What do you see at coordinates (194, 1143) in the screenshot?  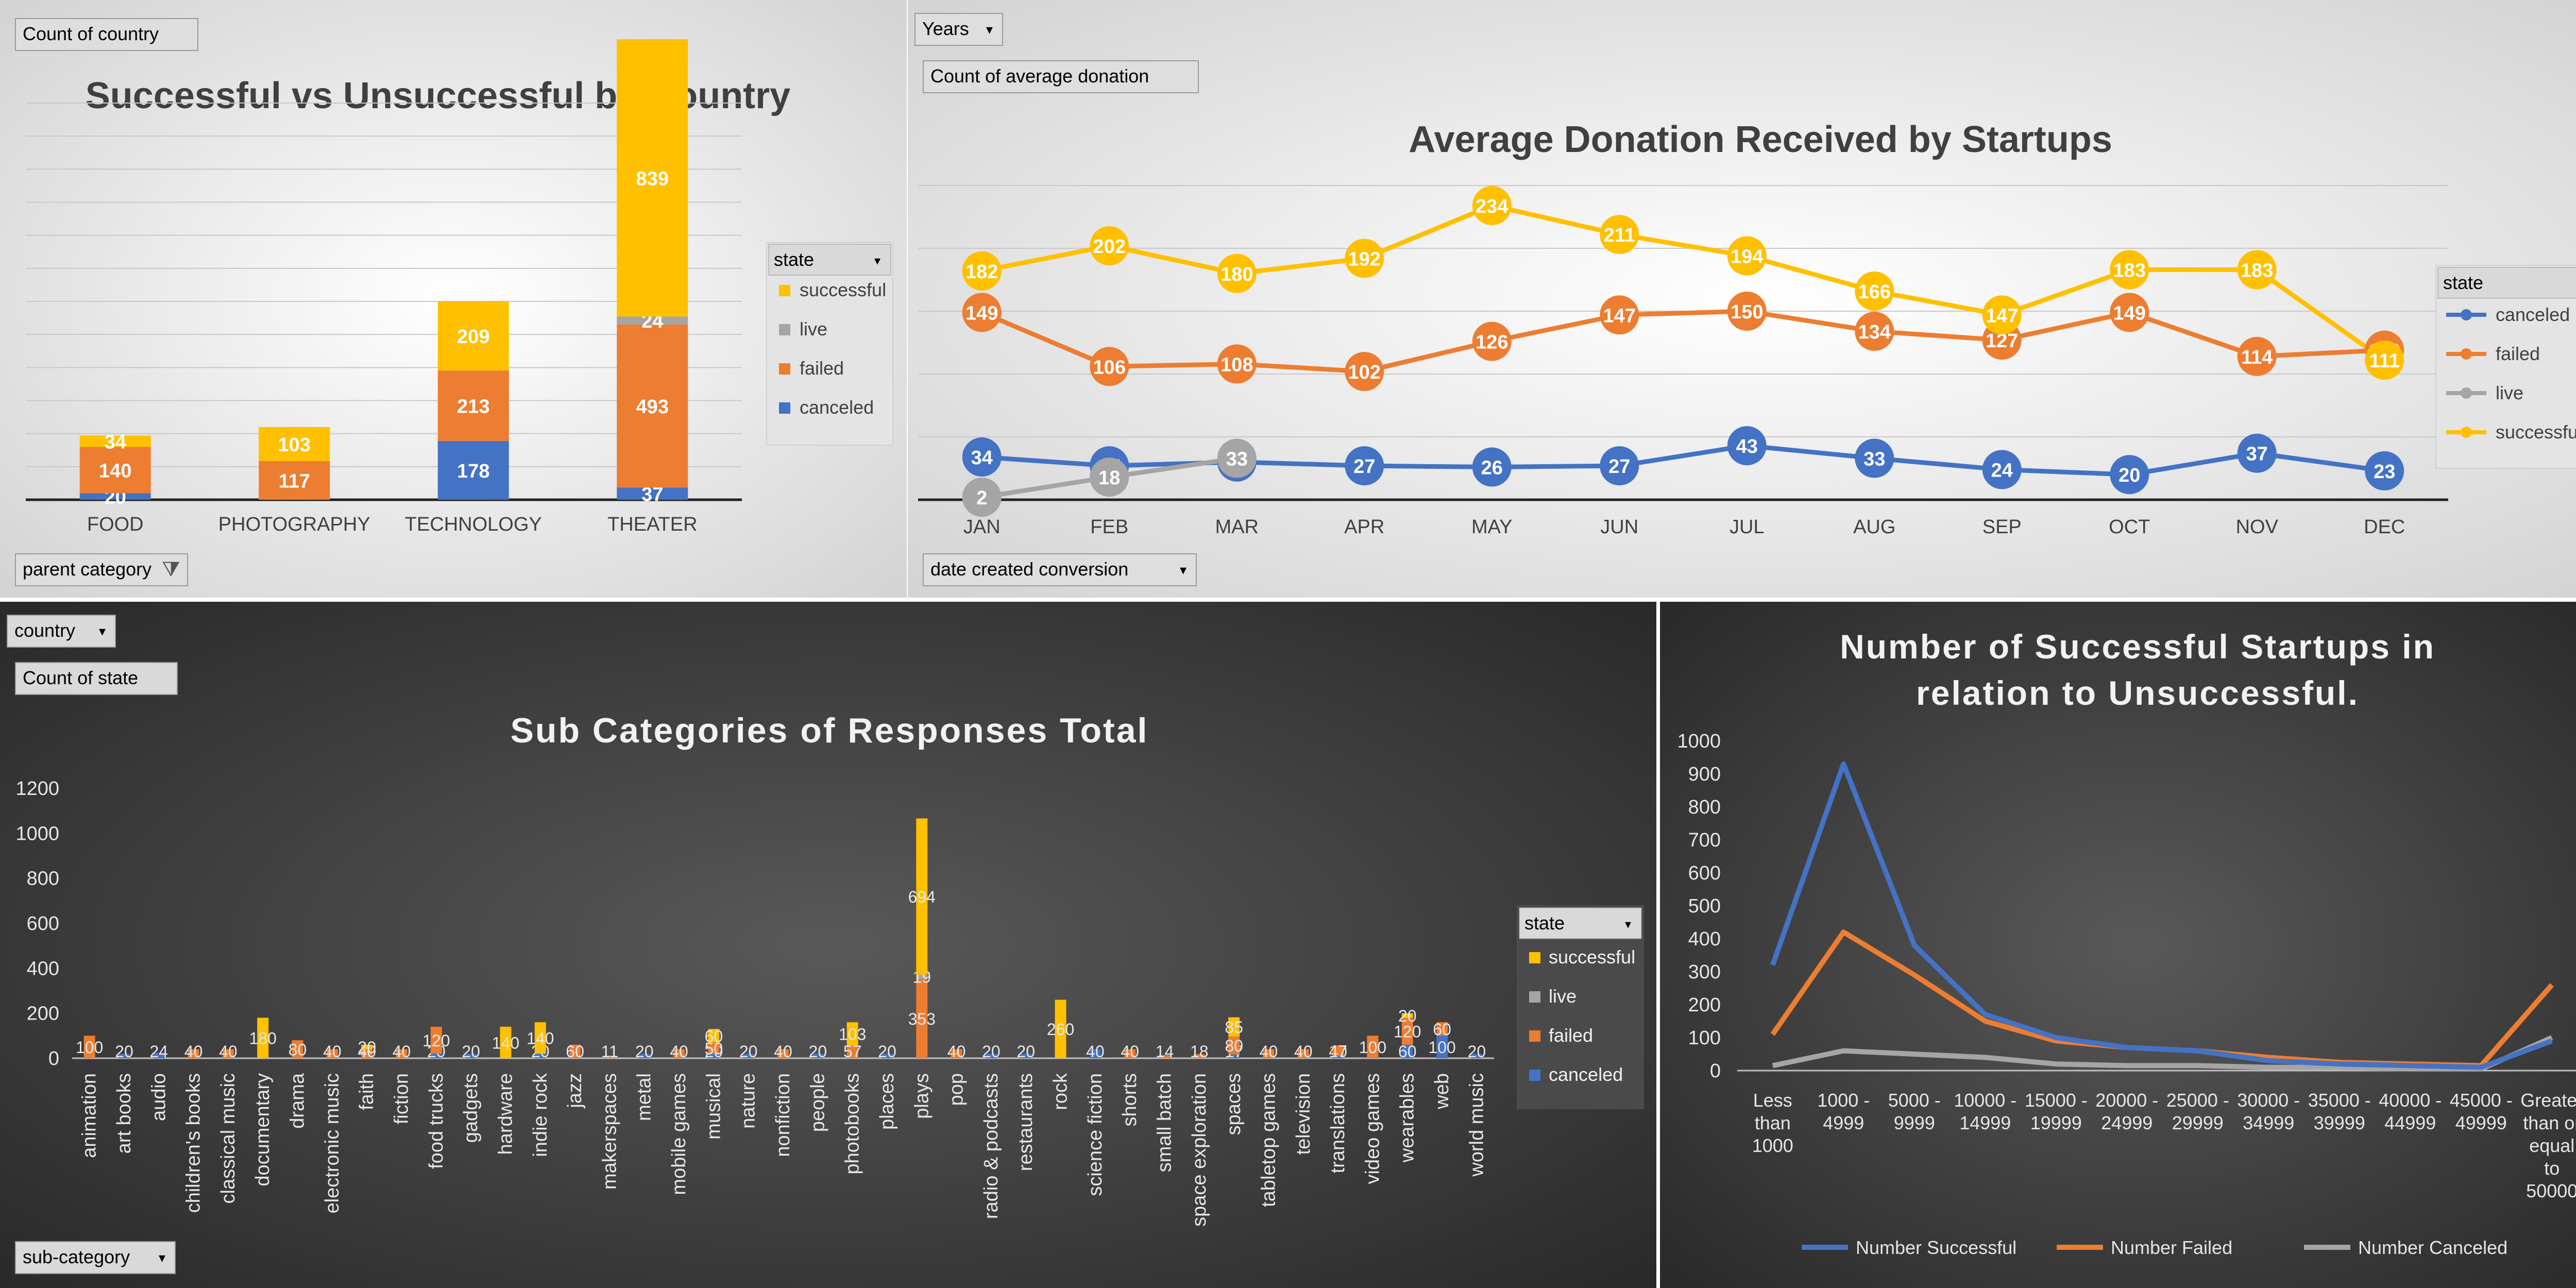 I see `x-tick-label: children's books` at bounding box center [194, 1143].